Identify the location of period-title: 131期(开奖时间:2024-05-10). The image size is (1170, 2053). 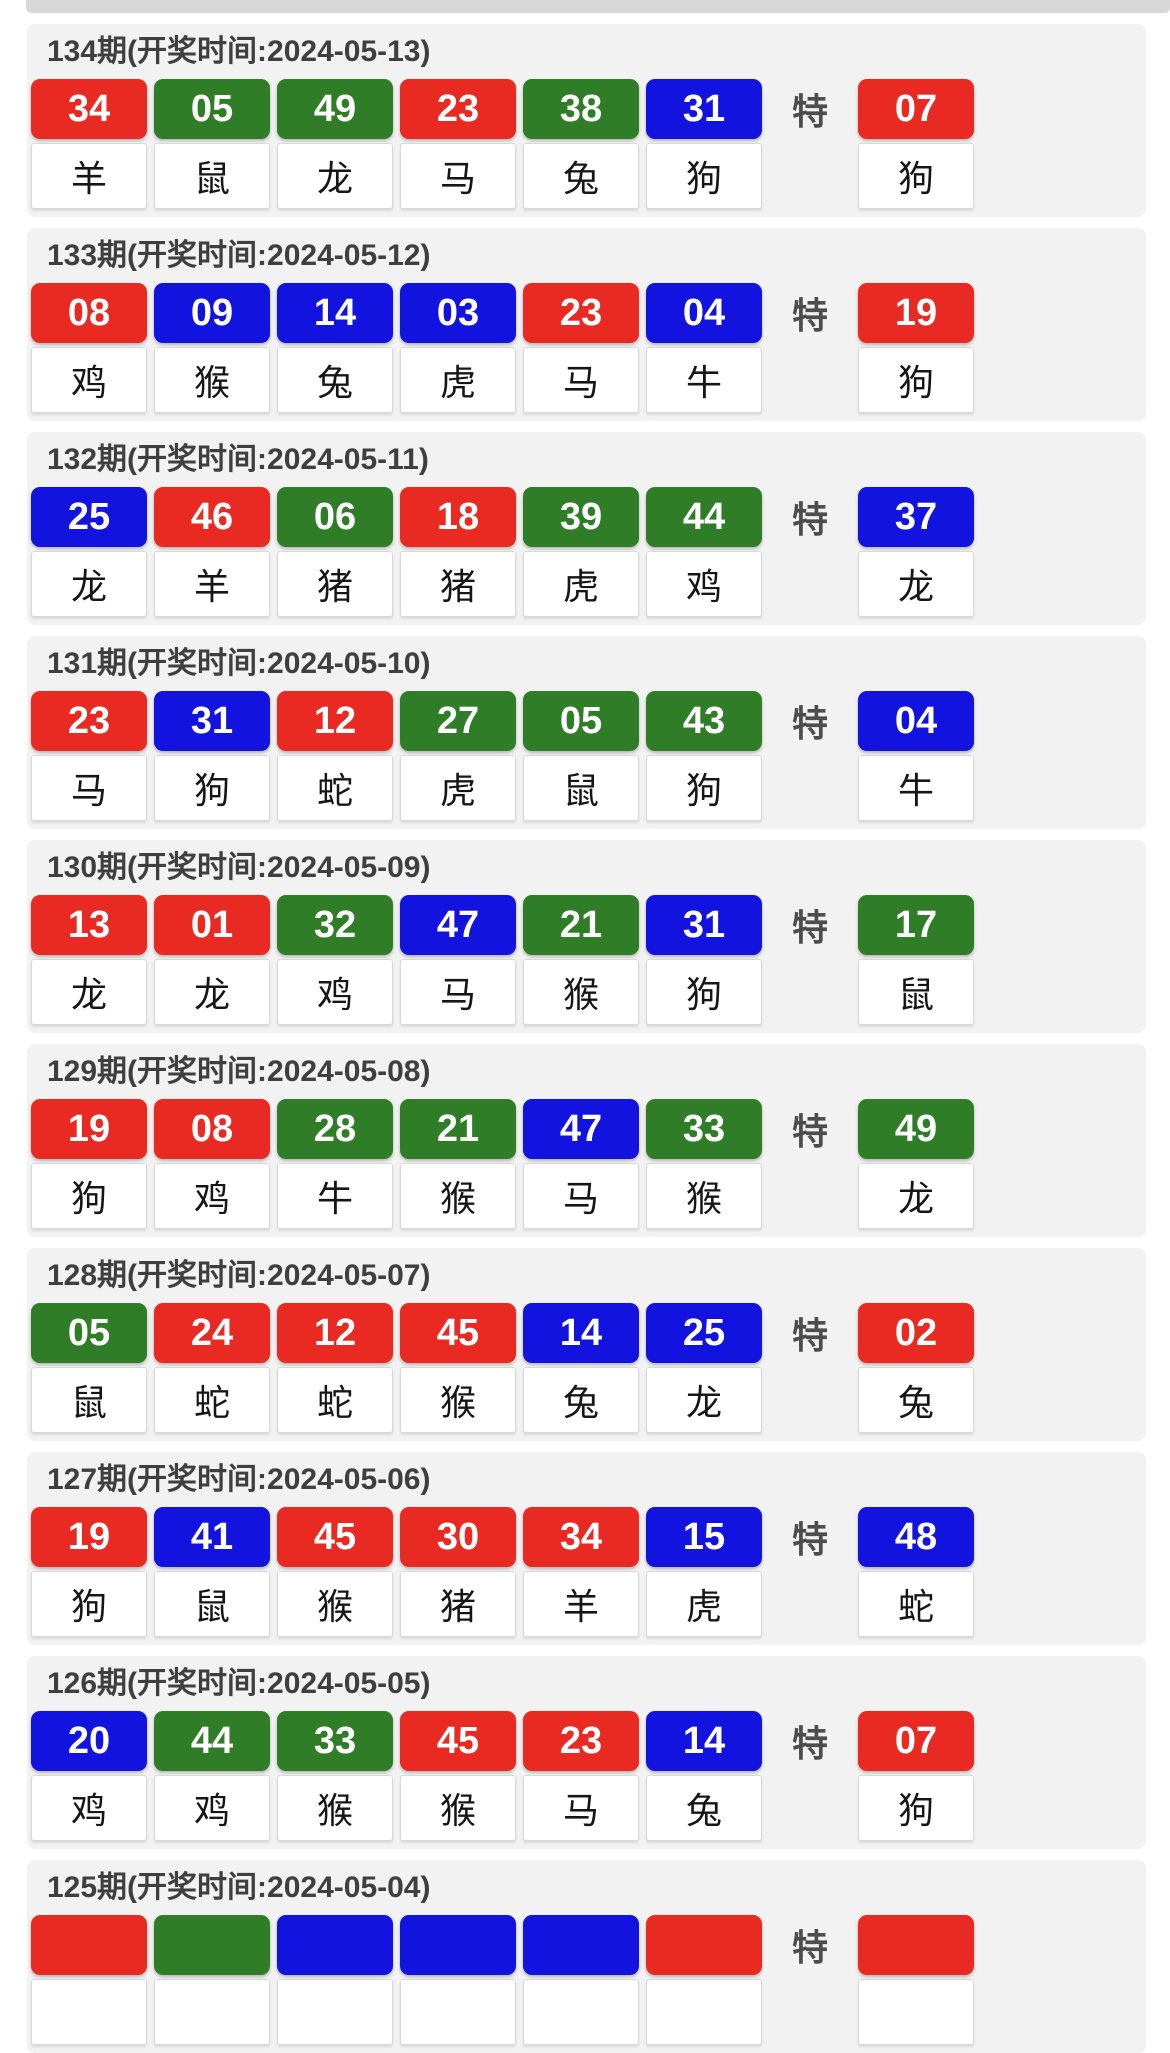
(239, 663).